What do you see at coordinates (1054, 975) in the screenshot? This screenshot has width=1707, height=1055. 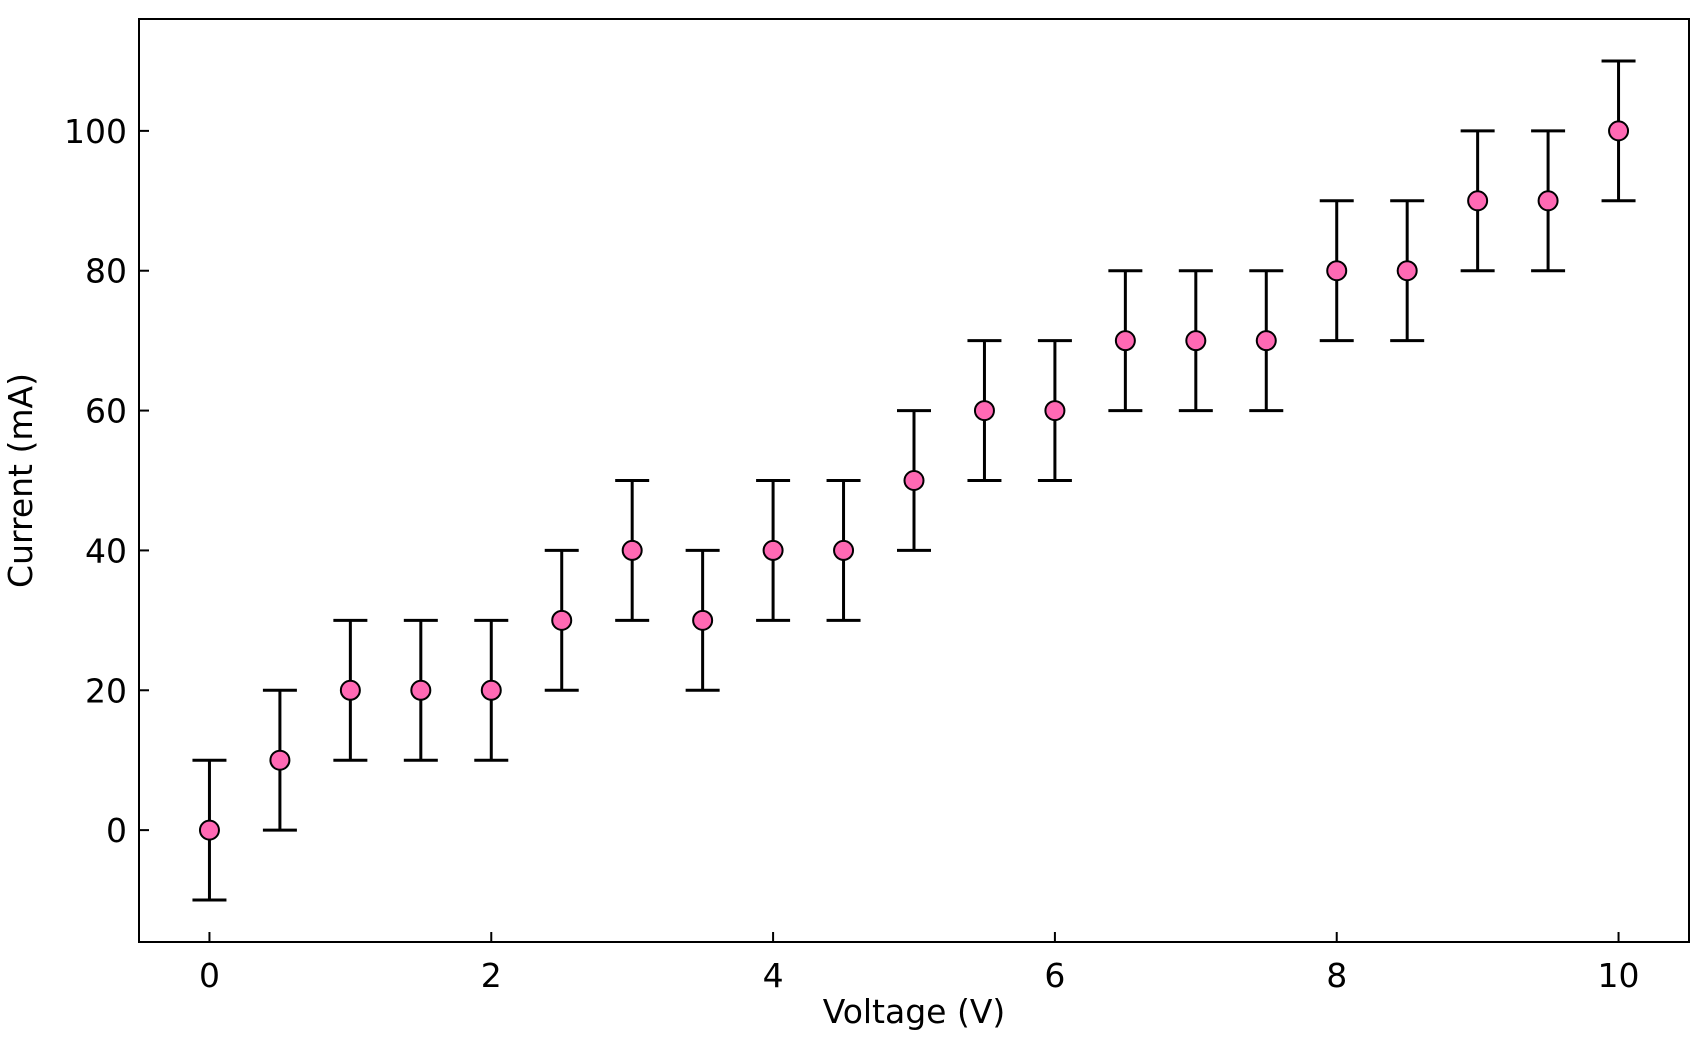 I see `x-tick-label: 6` at bounding box center [1054, 975].